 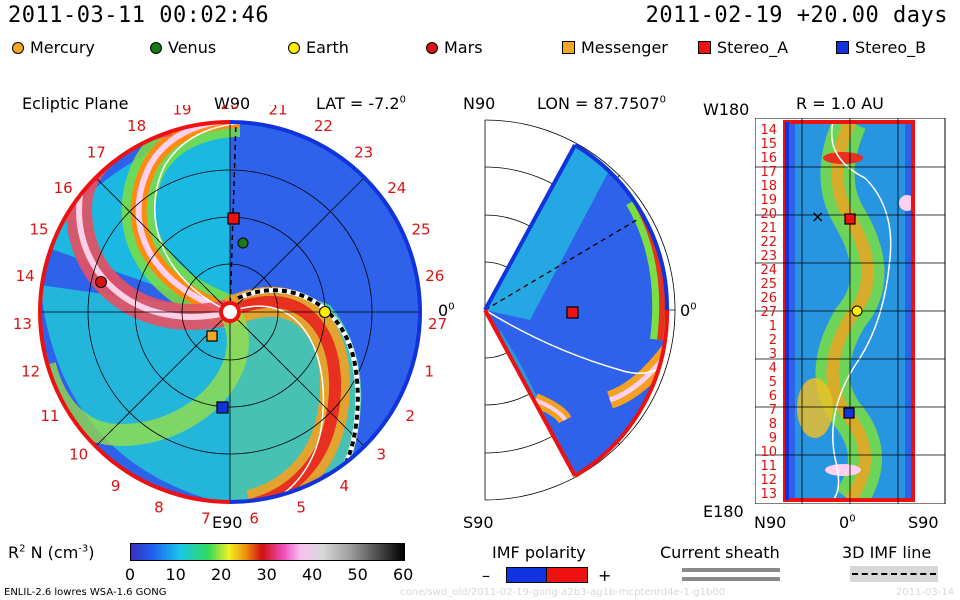 What do you see at coordinates (768, 144) in the screenshot?
I see `carrington-row-label: 15` at bounding box center [768, 144].